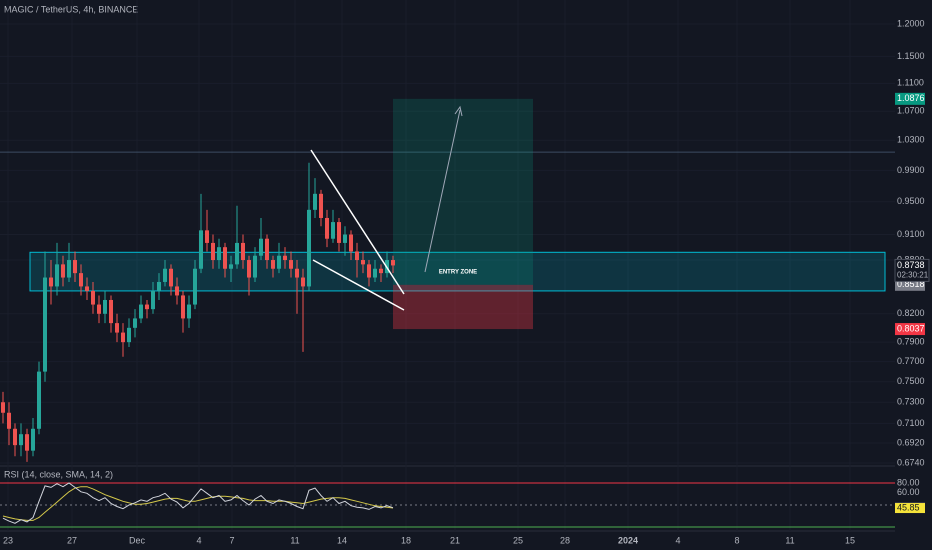  Describe the element at coordinates (911, 234) in the screenshot. I see `price-tick-label: 0.9100` at that location.